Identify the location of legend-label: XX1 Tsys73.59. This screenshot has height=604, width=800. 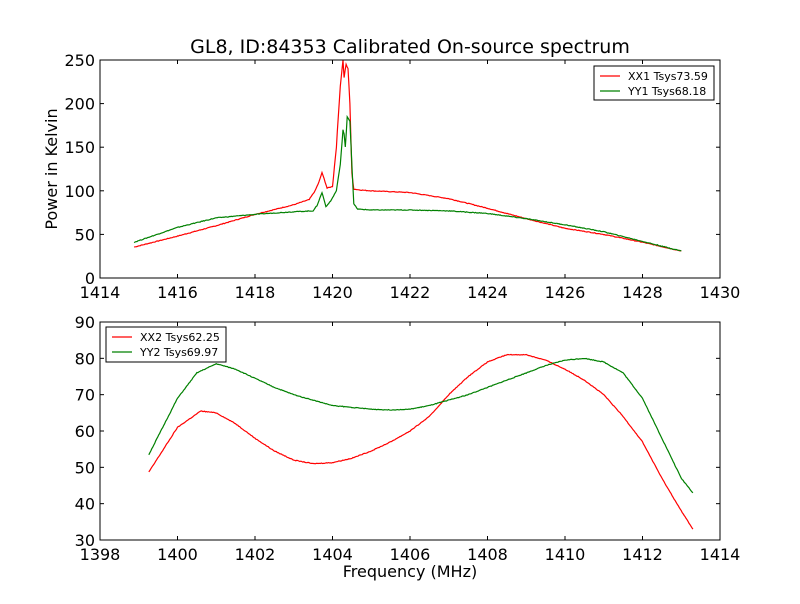
(668, 76).